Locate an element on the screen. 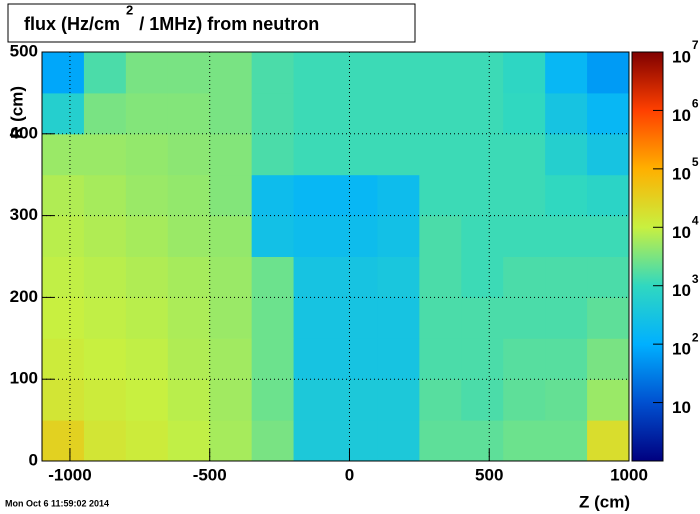 This screenshot has height=514, width=700. chart-title: flux (Hz/cm is located at coordinates (72, 24).